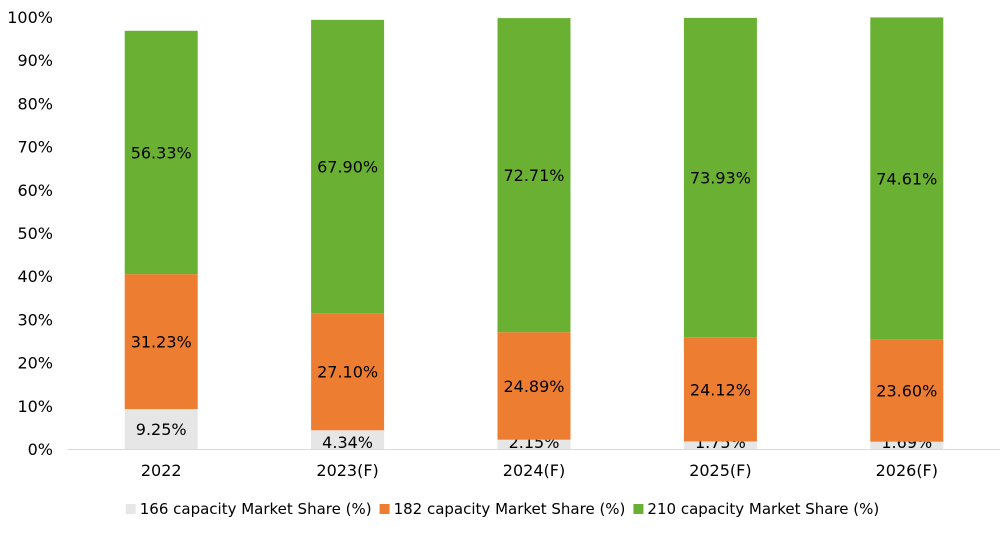 This screenshot has height=538, width=1005. Describe the element at coordinates (35, 103) in the screenshot. I see `y-tick-label: 80%` at that location.